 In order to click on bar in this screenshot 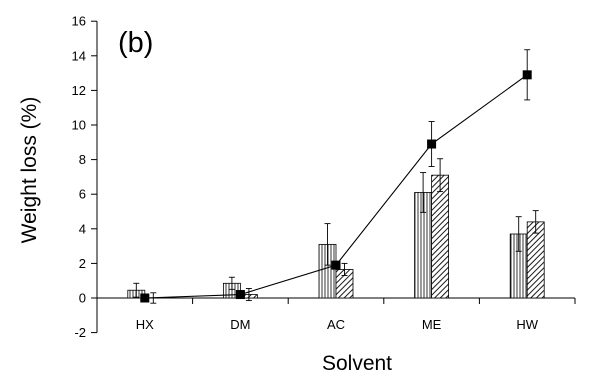, I will do `click(440, 236)`.